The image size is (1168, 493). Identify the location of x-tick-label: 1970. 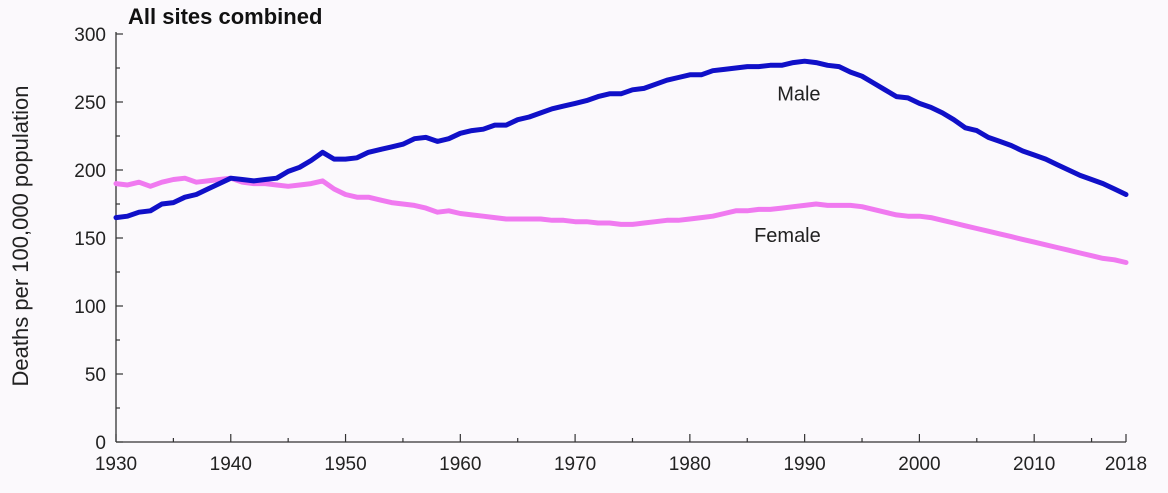
(575, 464).